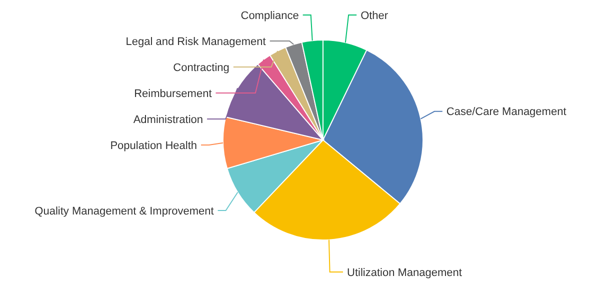 The width and height of the screenshot is (598, 286). Describe the element at coordinates (168, 120) in the screenshot. I see `slice-label: Administration` at that location.